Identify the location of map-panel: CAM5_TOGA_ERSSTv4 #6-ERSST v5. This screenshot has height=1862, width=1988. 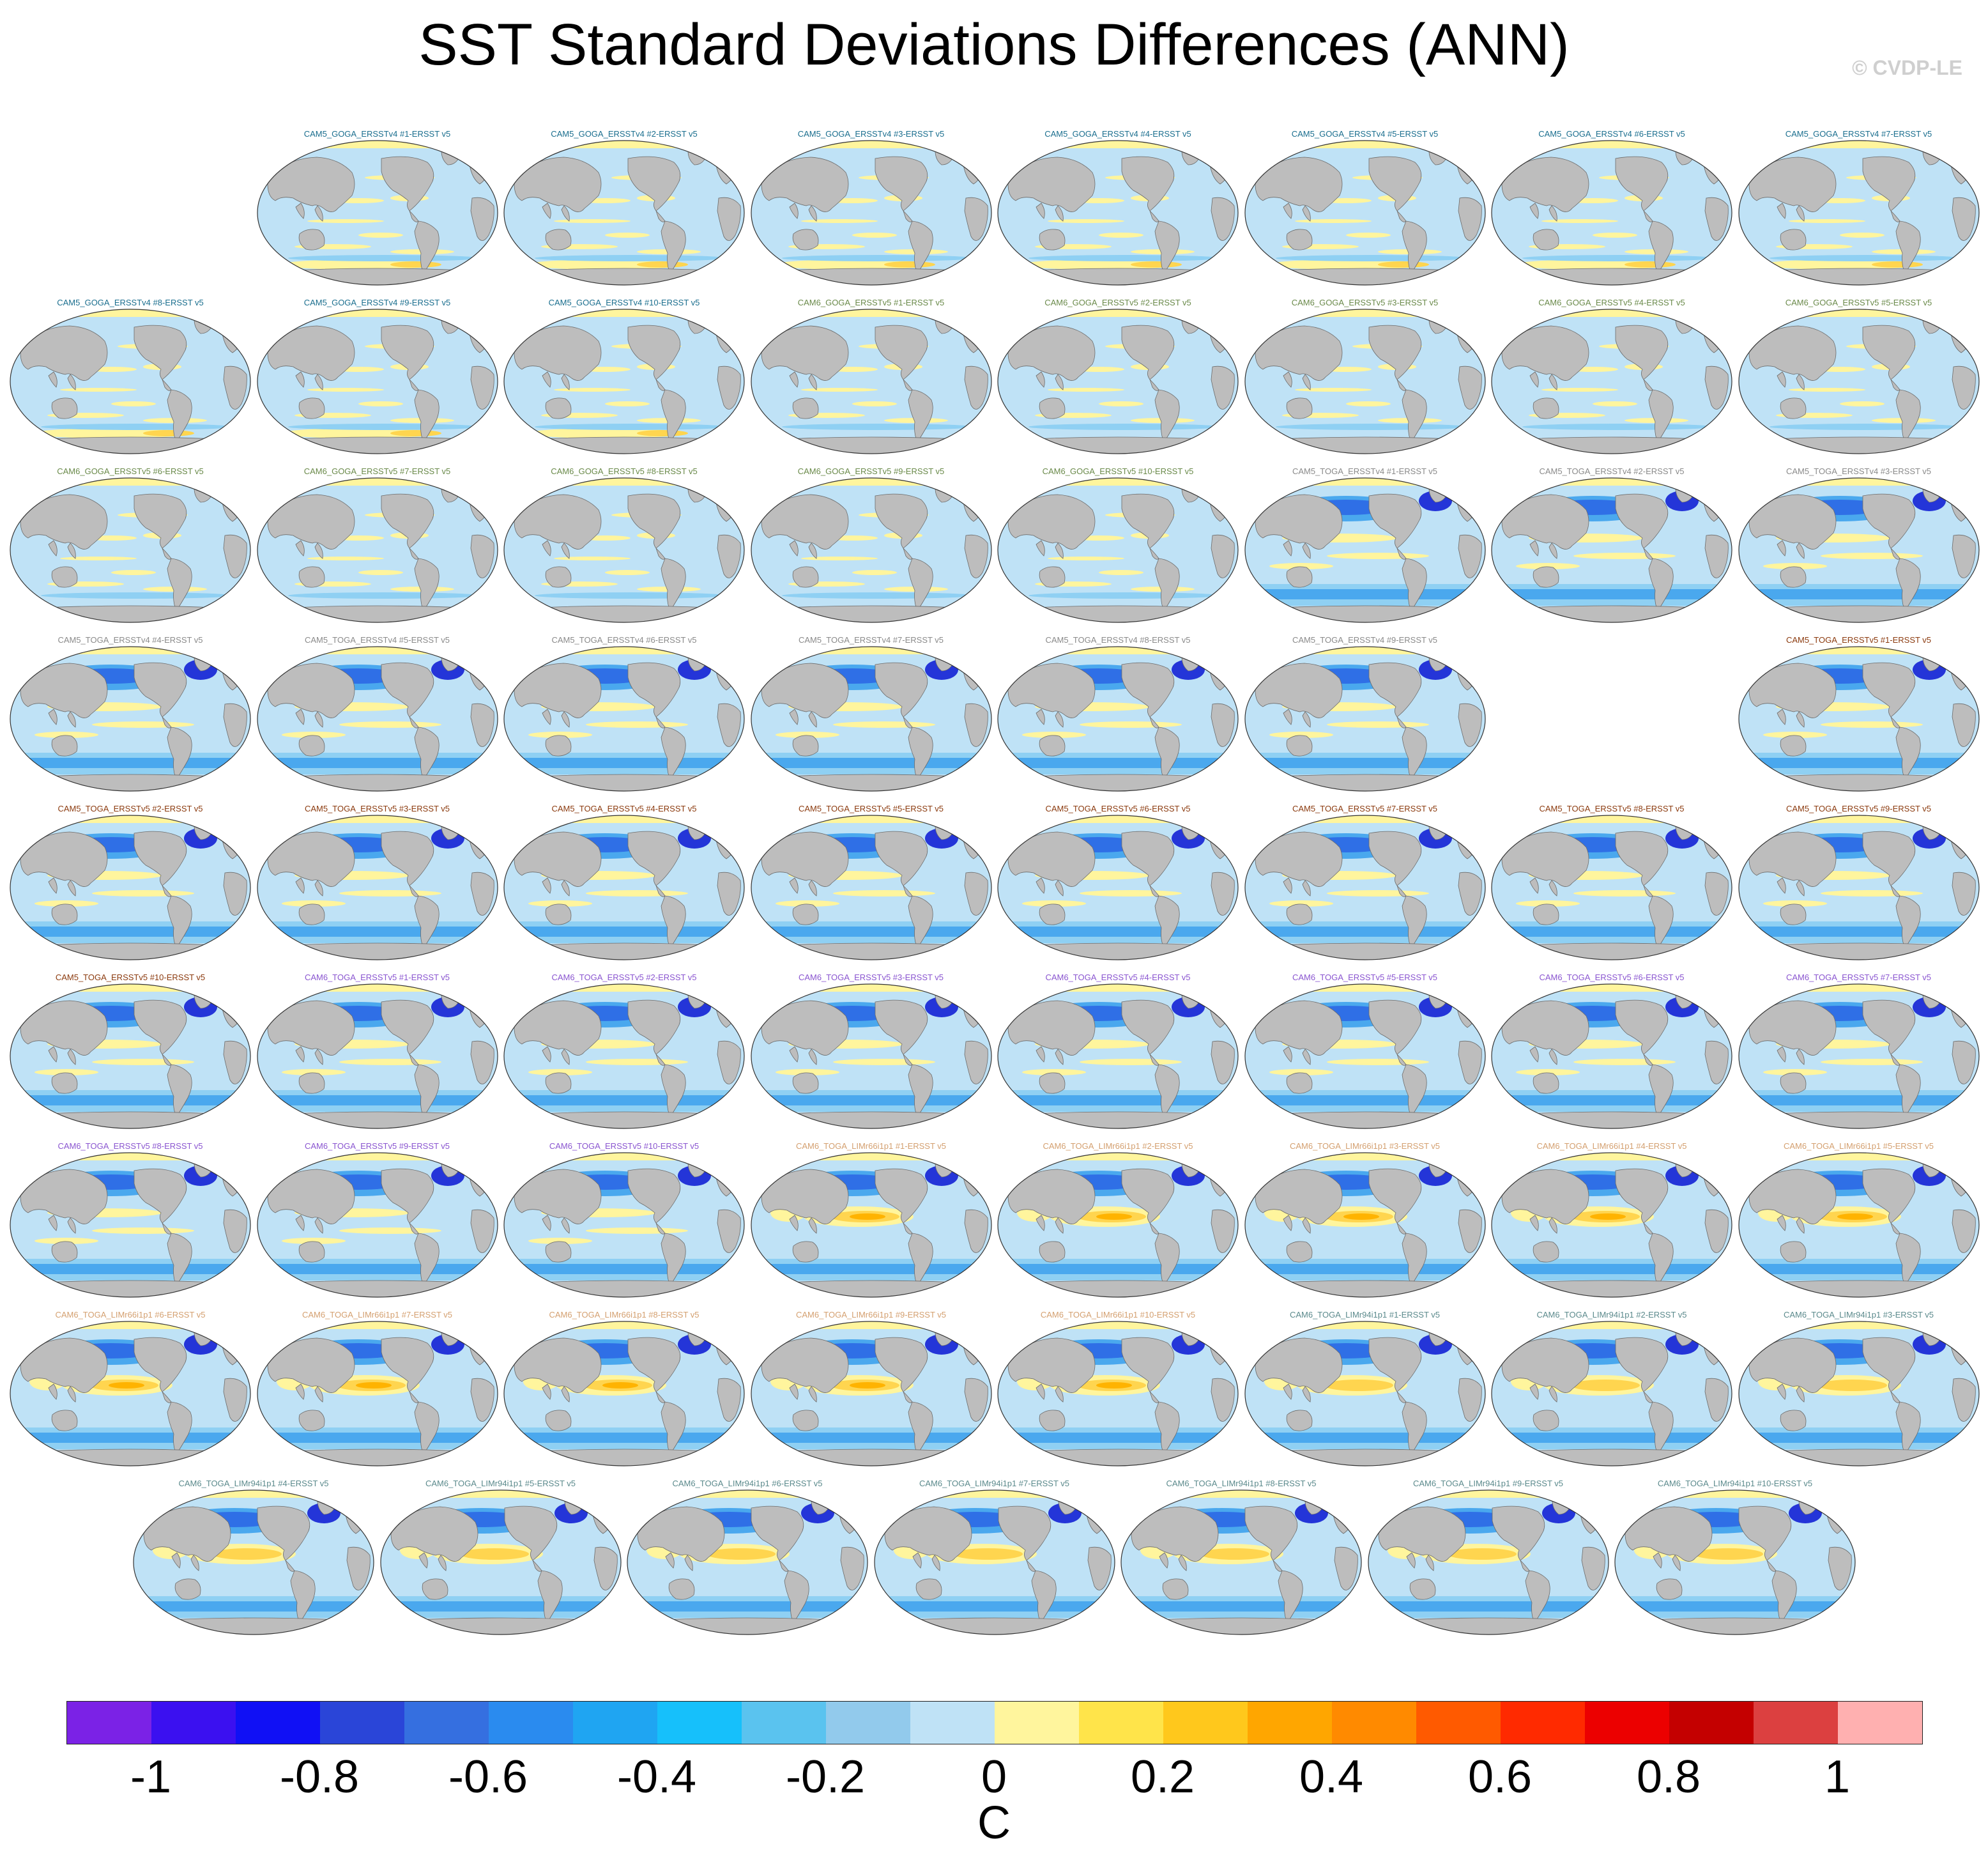
(624, 713).